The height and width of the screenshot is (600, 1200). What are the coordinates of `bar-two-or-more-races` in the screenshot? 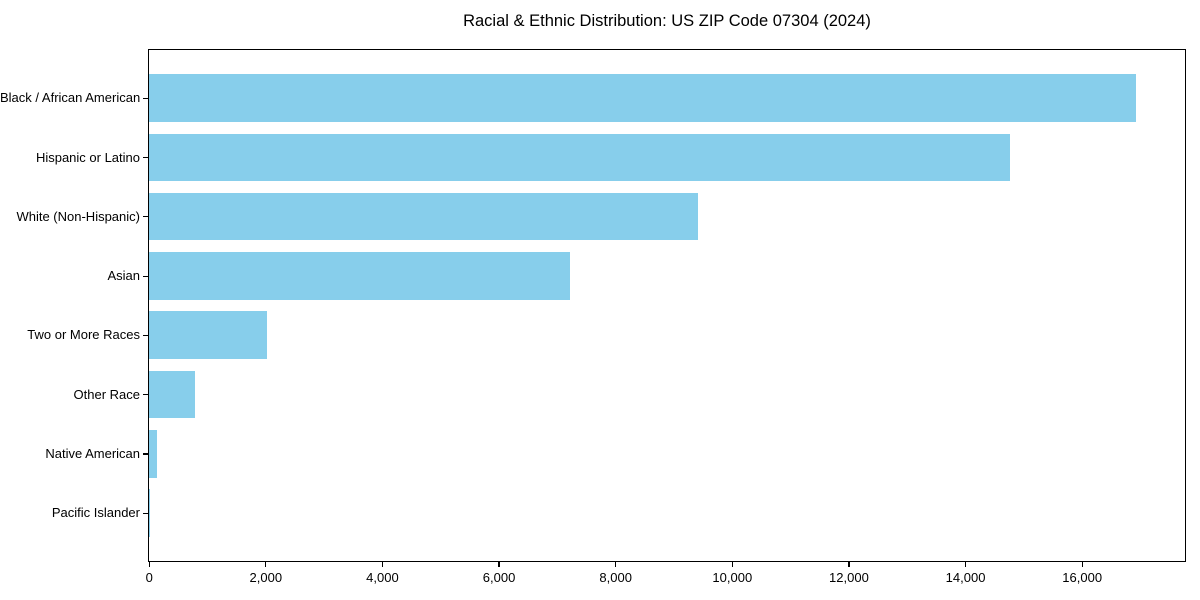 It's located at (208, 335).